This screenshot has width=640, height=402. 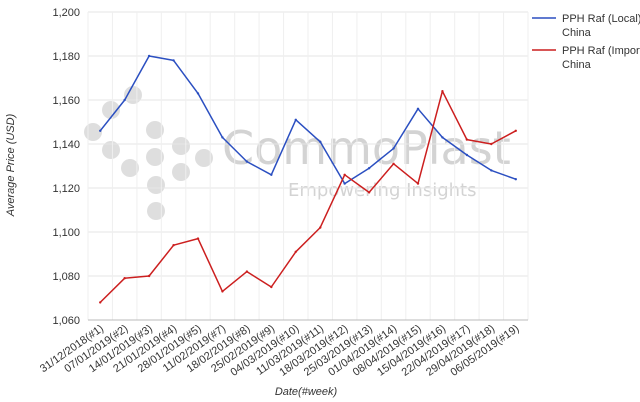 I want to click on watermark-dots-icon, so click(x=148, y=153).